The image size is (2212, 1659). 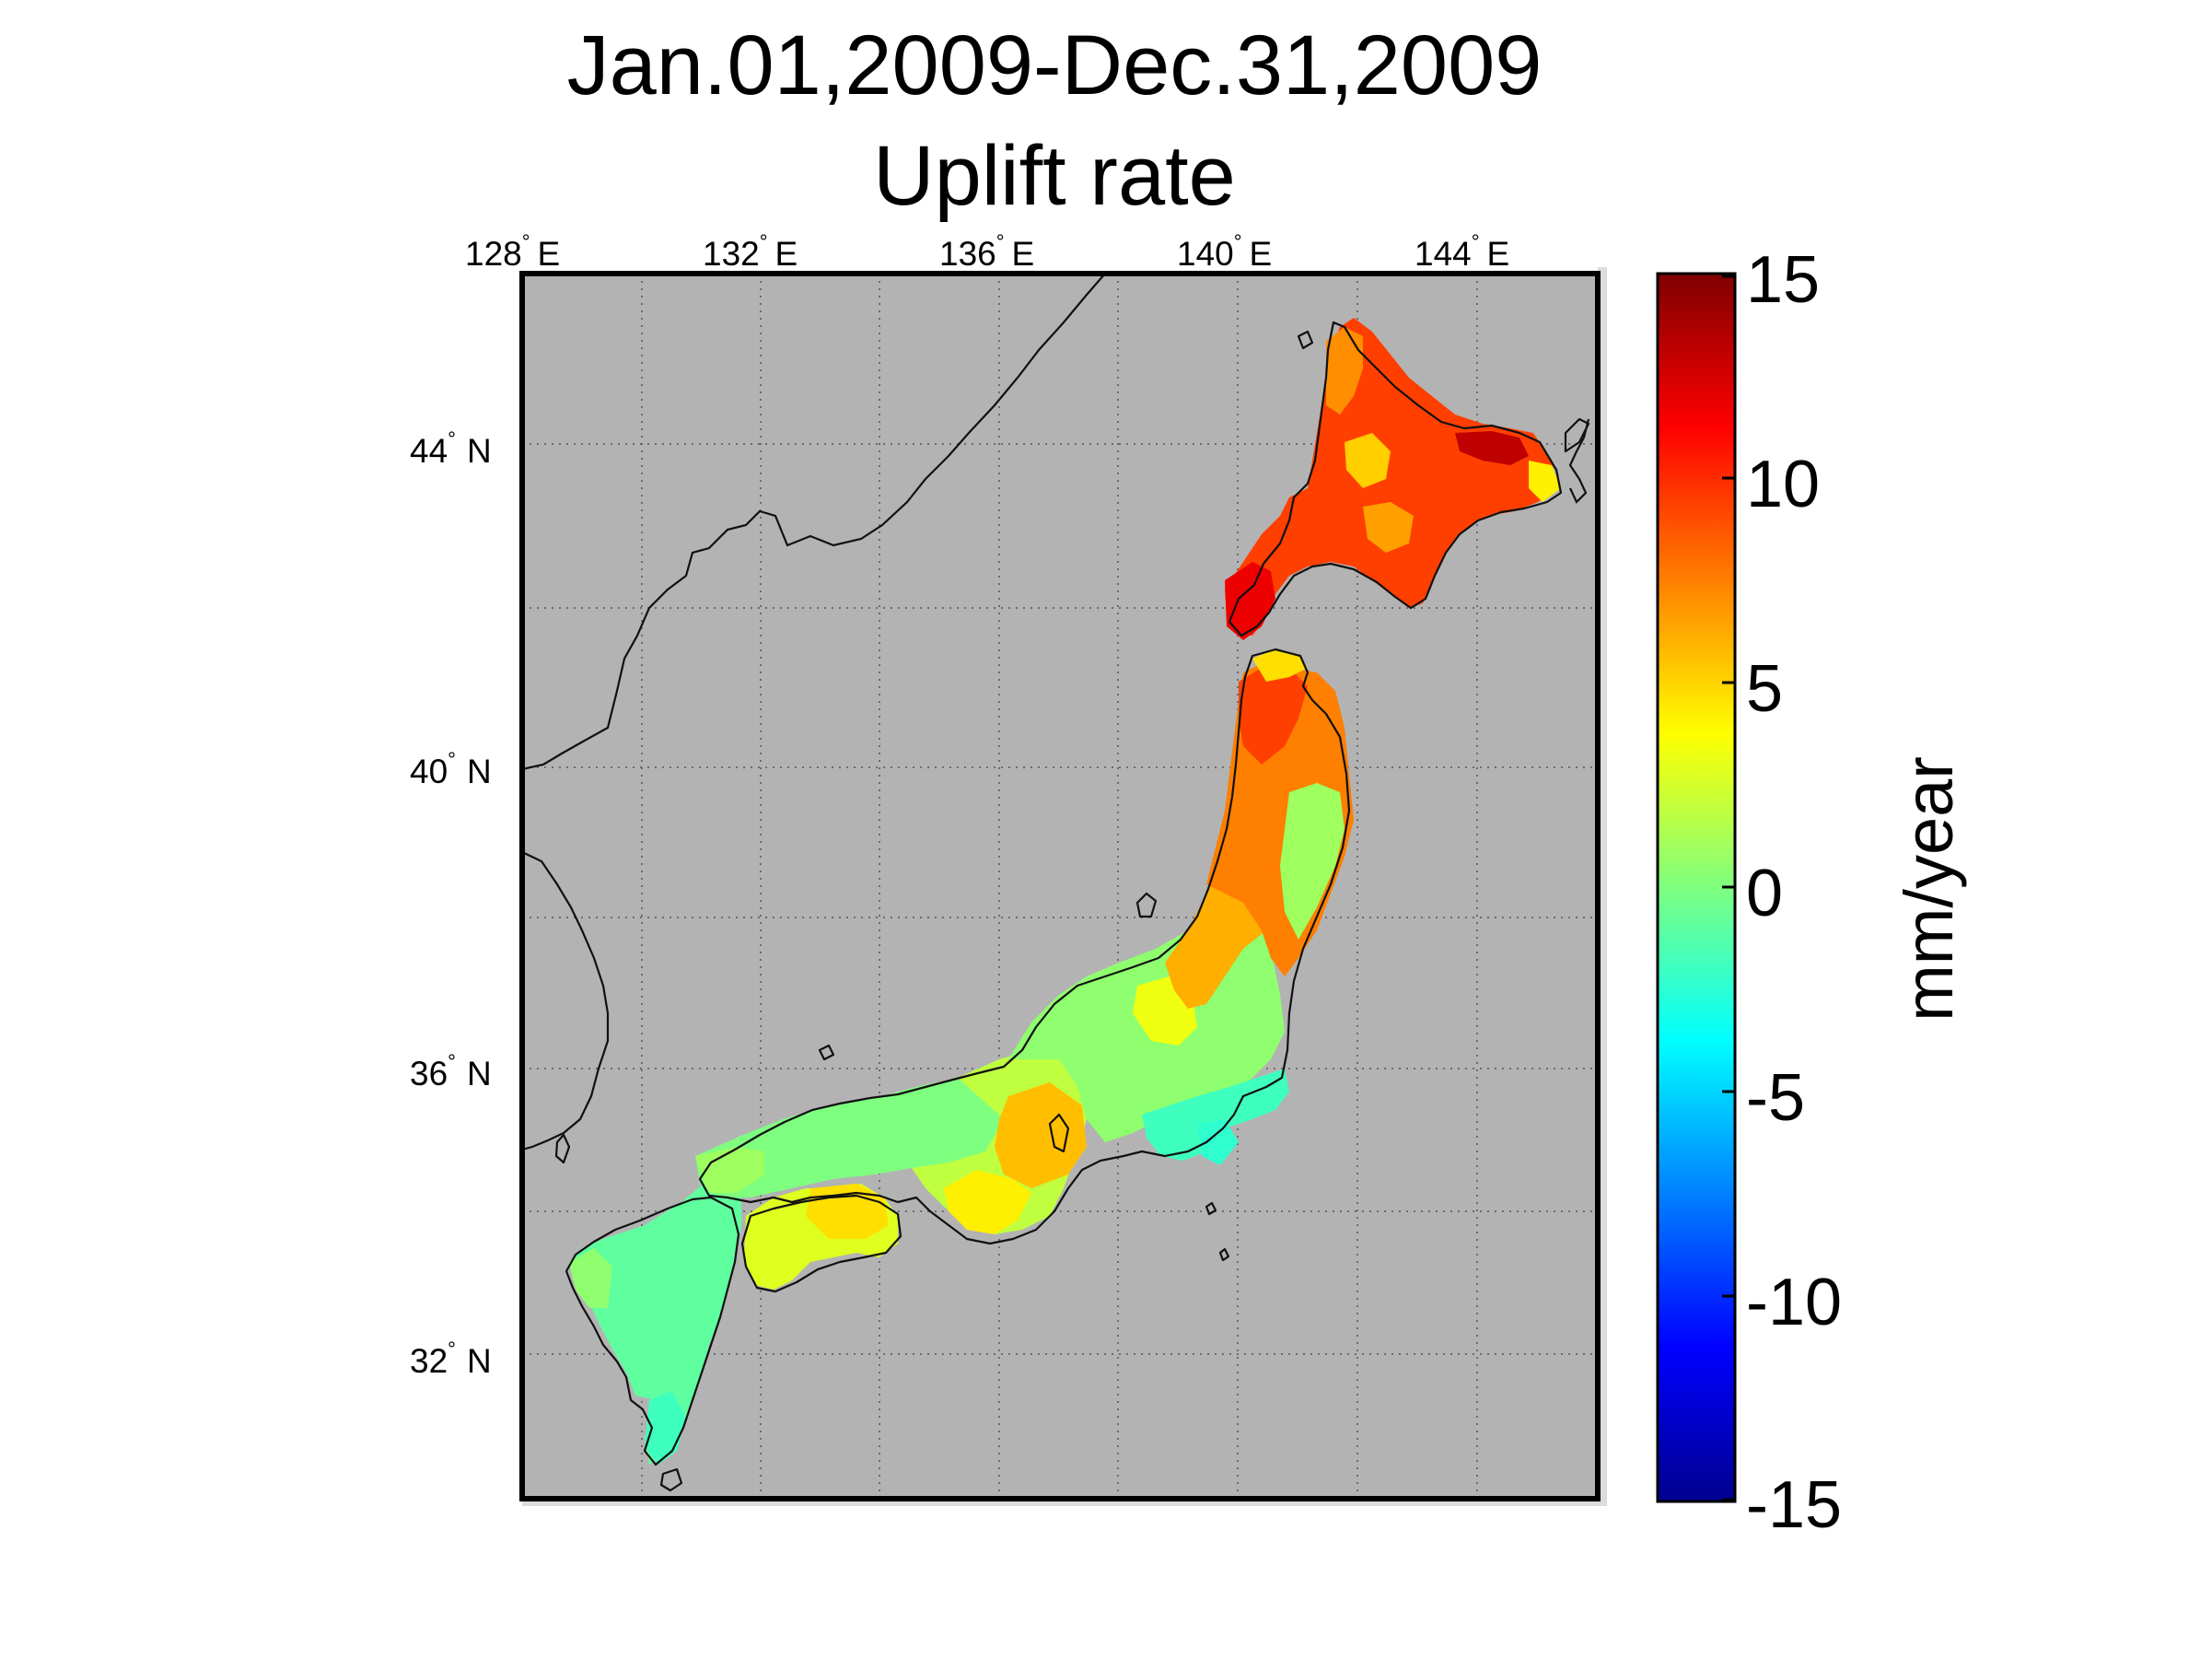 What do you see at coordinates (666, 1428) in the screenshot?
I see `kyushu-south-cyan` at bounding box center [666, 1428].